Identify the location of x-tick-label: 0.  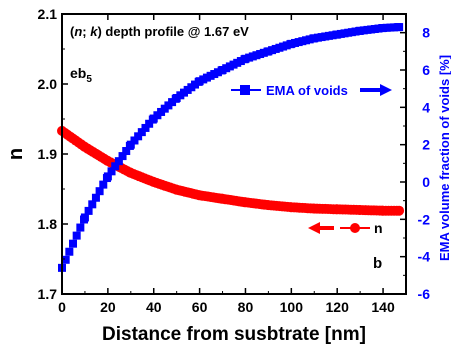
(62, 307).